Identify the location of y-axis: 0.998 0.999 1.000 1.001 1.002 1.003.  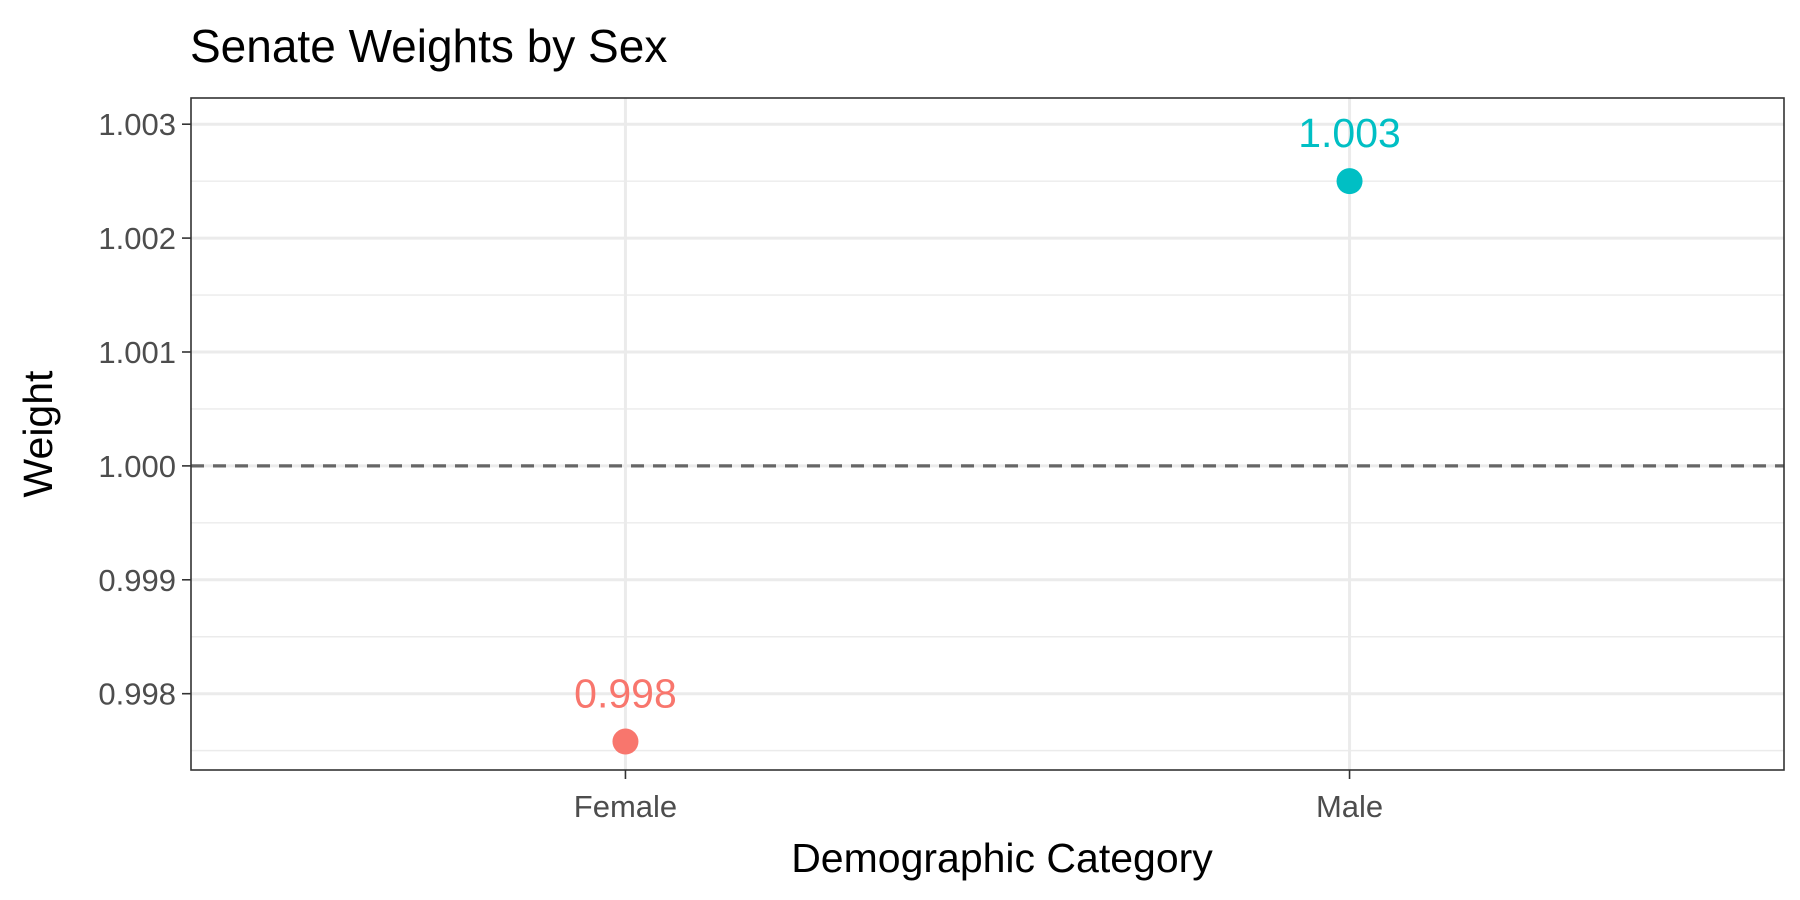
(144, 409).